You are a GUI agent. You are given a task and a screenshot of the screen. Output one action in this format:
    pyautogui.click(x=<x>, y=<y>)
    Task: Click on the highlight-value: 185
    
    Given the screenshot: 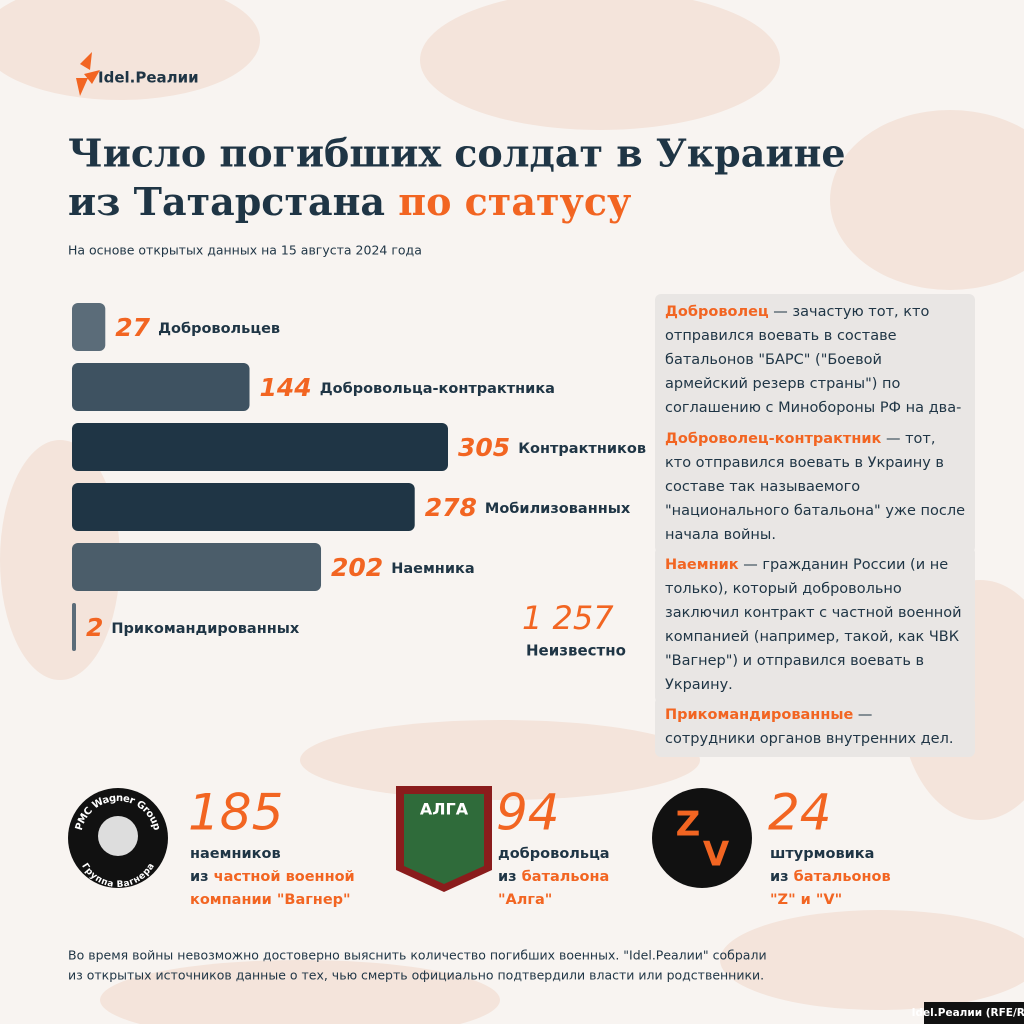 What is the action you would take?
    pyautogui.click(x=235, y=813)
    